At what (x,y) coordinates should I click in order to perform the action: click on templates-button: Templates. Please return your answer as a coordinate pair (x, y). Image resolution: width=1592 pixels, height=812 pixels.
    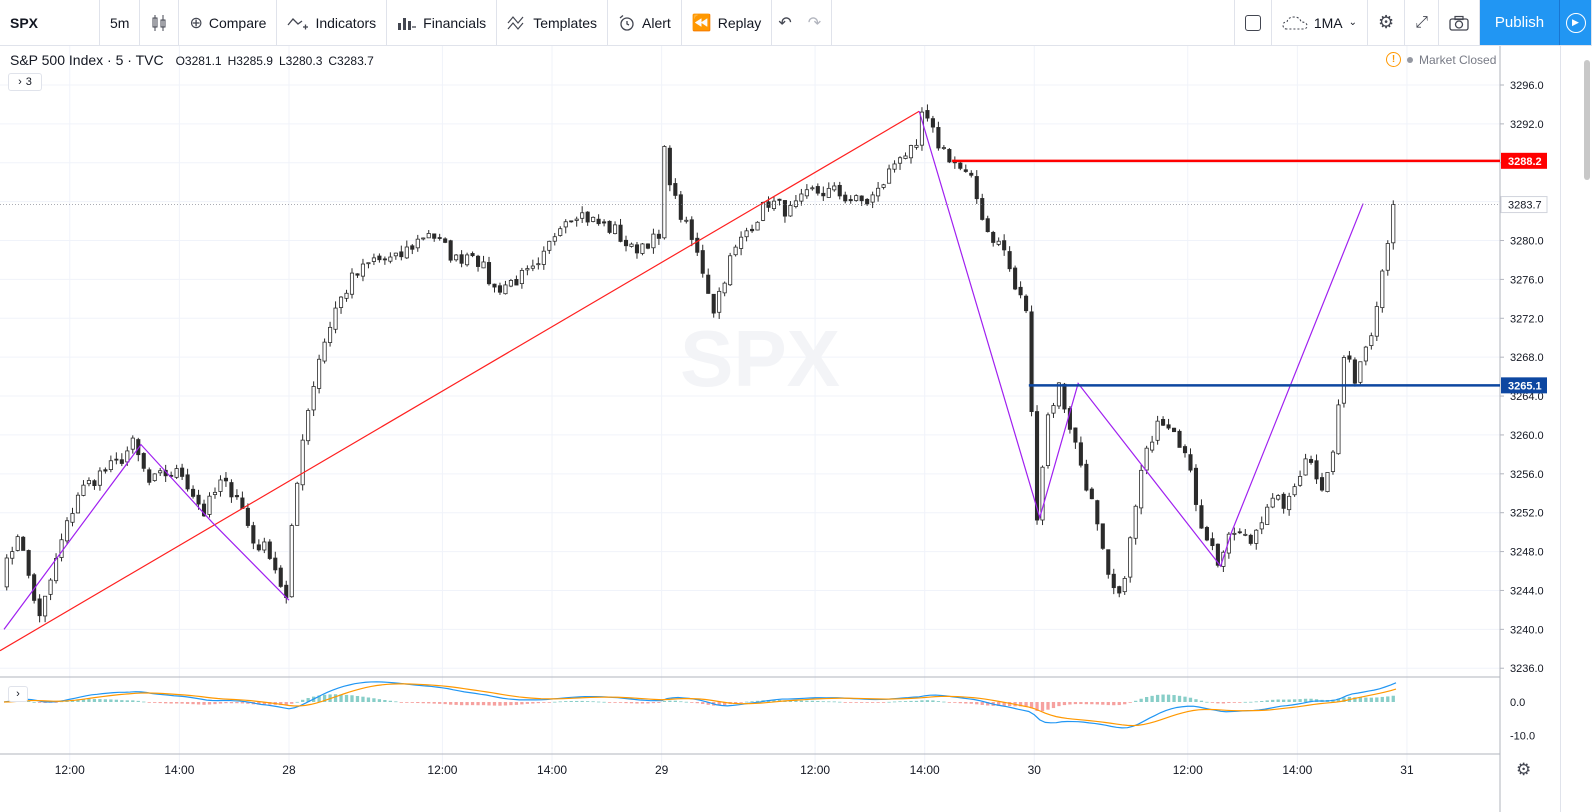
    Looking at the image, I should click on (552, 22).